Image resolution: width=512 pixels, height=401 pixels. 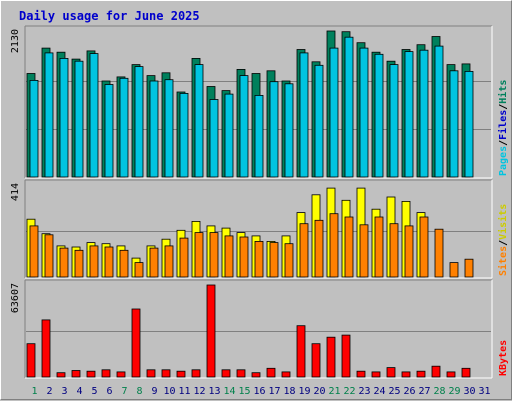 I want to click on day-label-17: 17, so click(x=274, y=391).